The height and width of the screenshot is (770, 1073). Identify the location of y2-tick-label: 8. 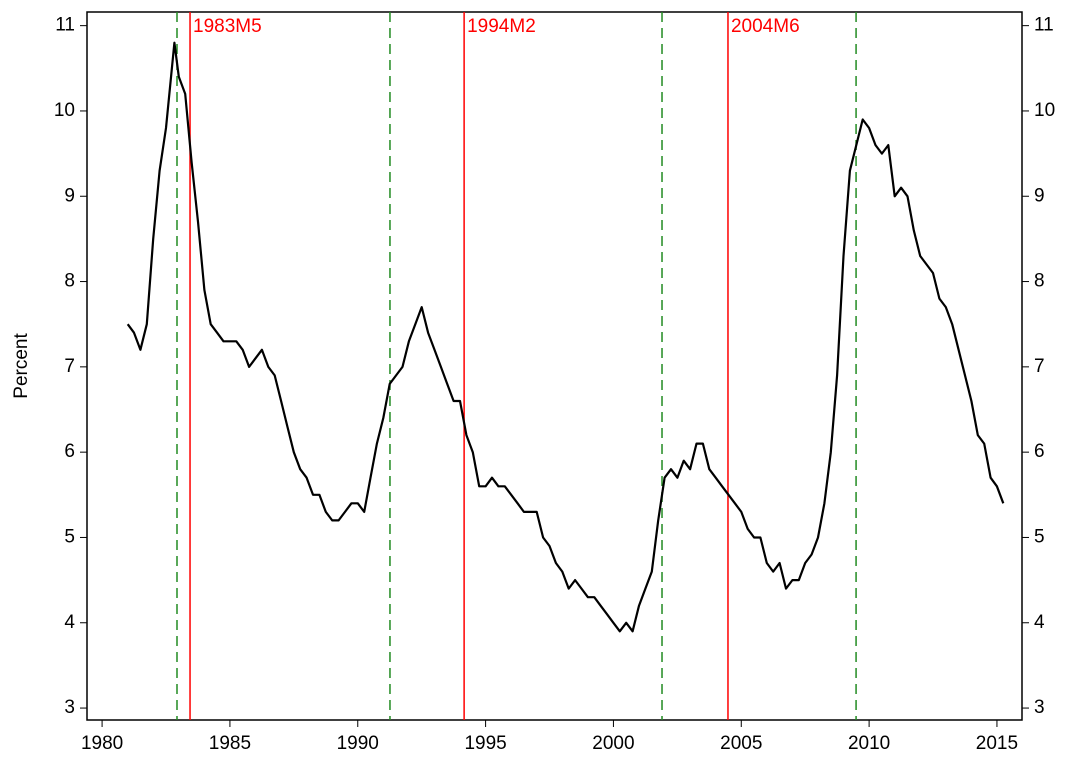
(1039, 281).